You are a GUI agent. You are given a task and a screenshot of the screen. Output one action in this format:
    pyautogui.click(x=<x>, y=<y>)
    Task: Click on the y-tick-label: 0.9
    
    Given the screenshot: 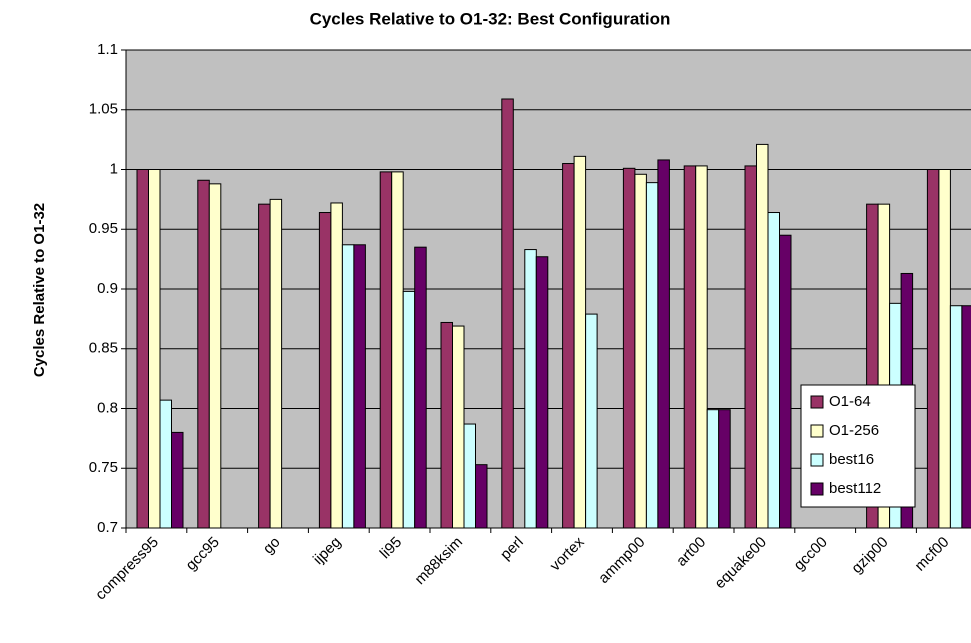 What is the action you would take?
    pyautogui.click(x=107, y=288)
    